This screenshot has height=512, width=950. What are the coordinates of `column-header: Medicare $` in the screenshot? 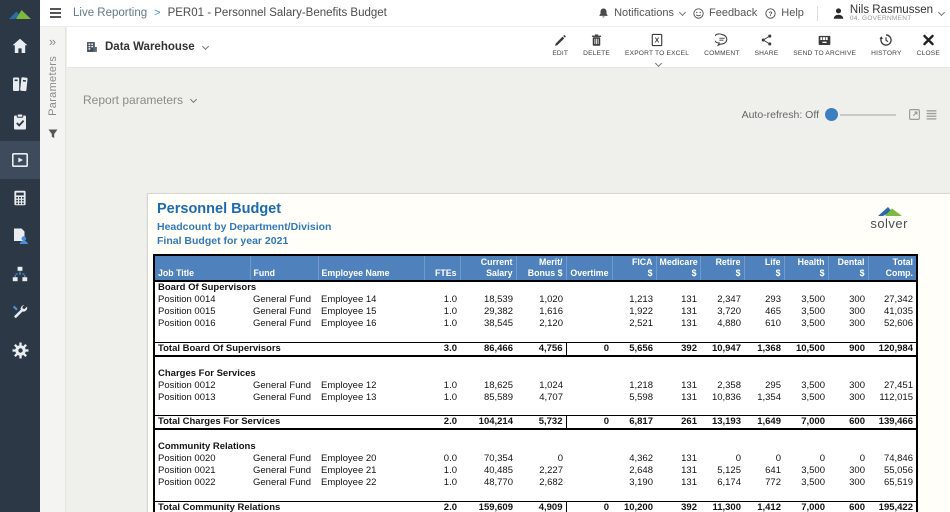 It's located at (678, 269).